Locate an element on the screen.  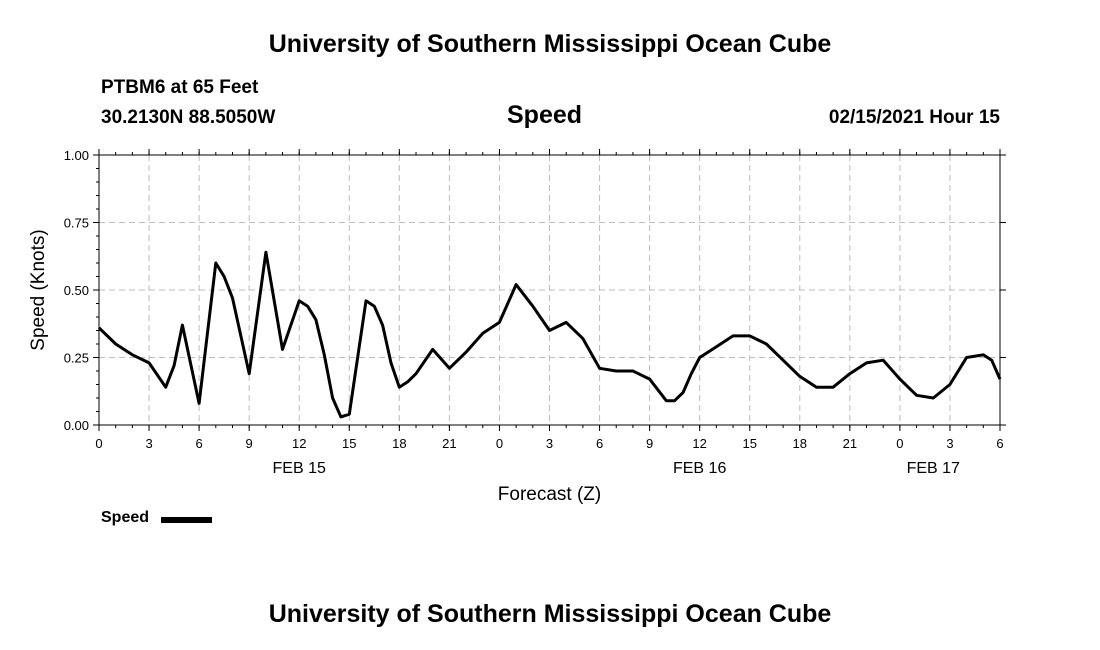
y-axis-title: Speed (Knots) is located at coordinates (38, 289).